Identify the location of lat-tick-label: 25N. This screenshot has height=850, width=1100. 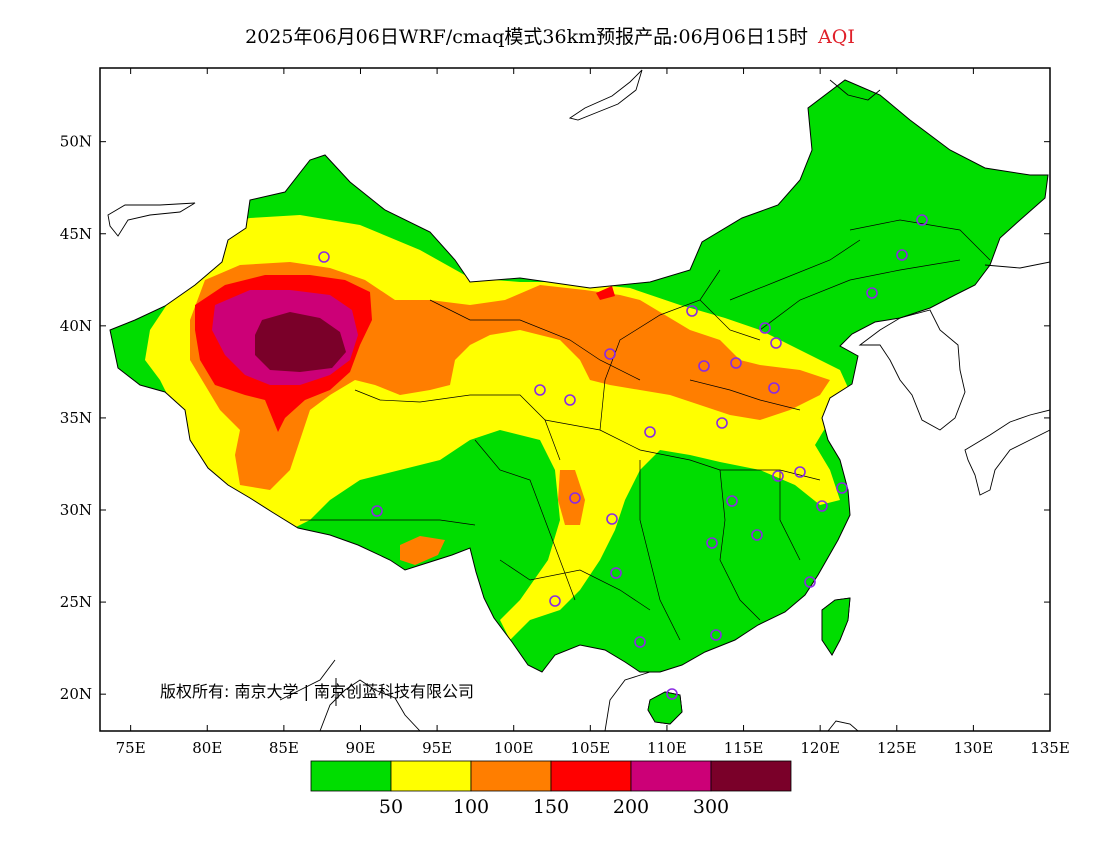
(76, 602).